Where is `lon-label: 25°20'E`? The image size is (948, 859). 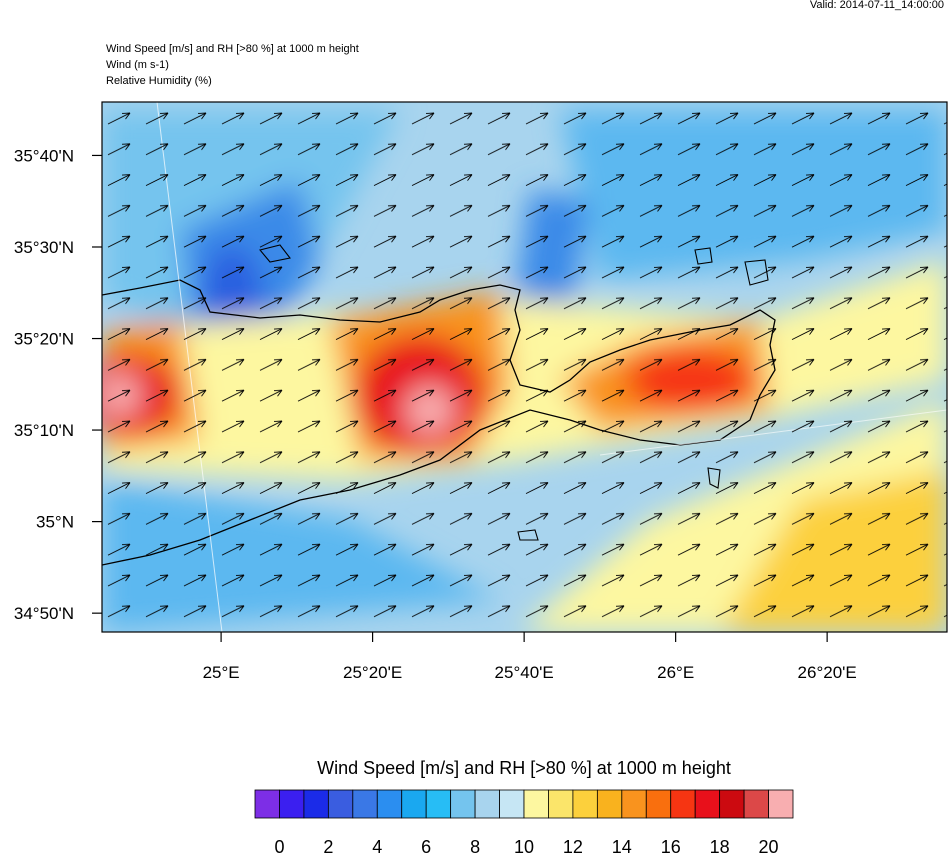
lon-label: 25°20'E is located at coordinates (372, 672).